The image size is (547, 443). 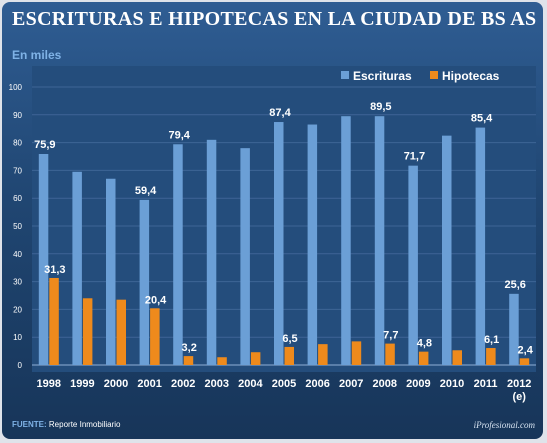 I want to click on x-tick-label: 2000, so click(x=116, y=384).